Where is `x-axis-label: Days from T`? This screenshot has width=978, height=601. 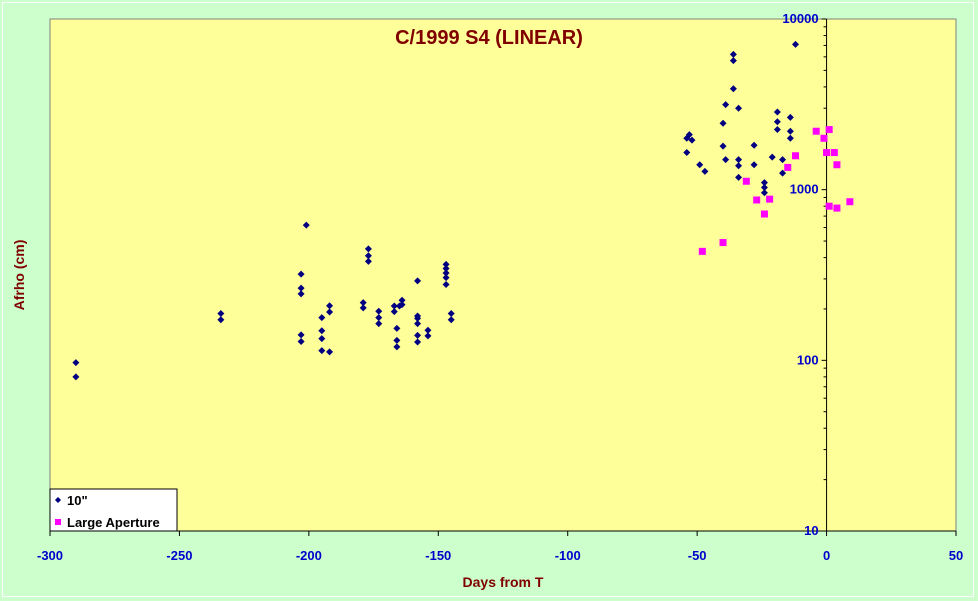
x-axis-label: Days from T is located at coordinates (503, 582).